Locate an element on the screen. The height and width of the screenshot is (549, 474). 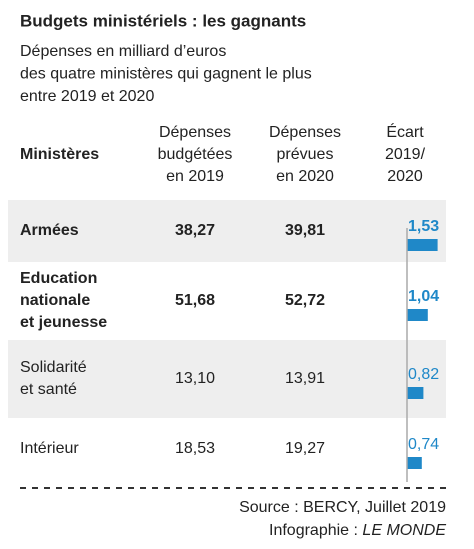
row-label: nationale is located at coordinates (55, 300).